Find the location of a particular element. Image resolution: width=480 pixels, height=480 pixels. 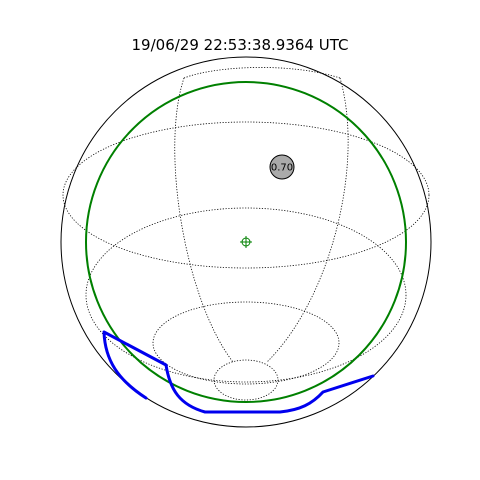

ground-track is located at coordinates (238, 372).